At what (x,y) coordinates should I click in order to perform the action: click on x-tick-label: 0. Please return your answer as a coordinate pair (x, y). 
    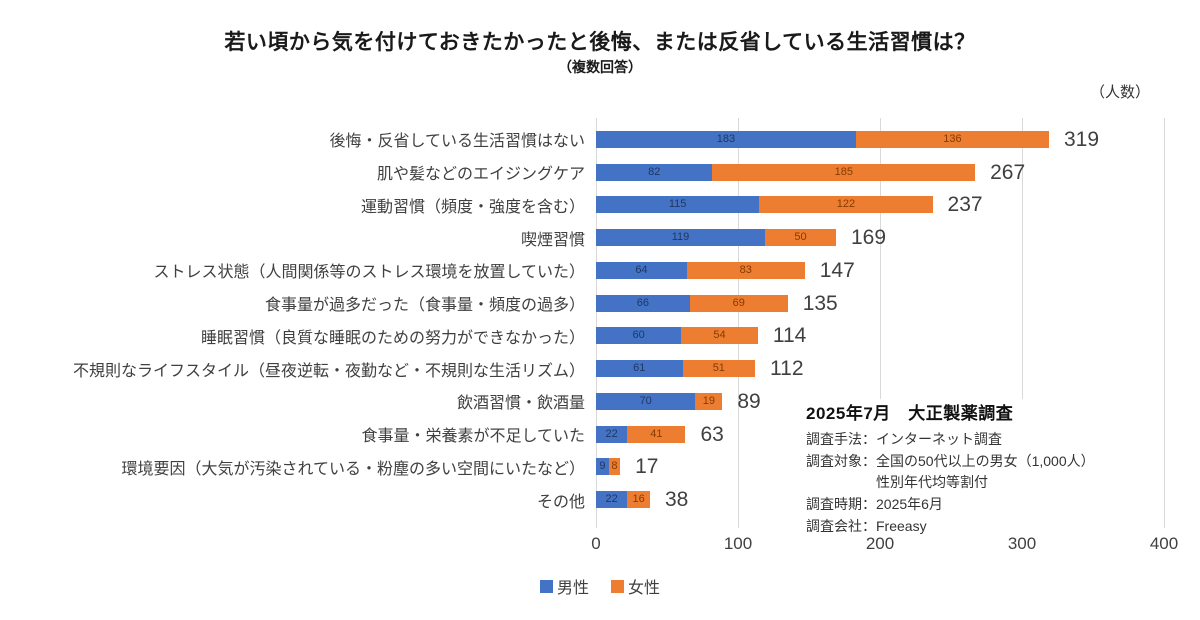
    Looking at the image, I should click on (596, 543).